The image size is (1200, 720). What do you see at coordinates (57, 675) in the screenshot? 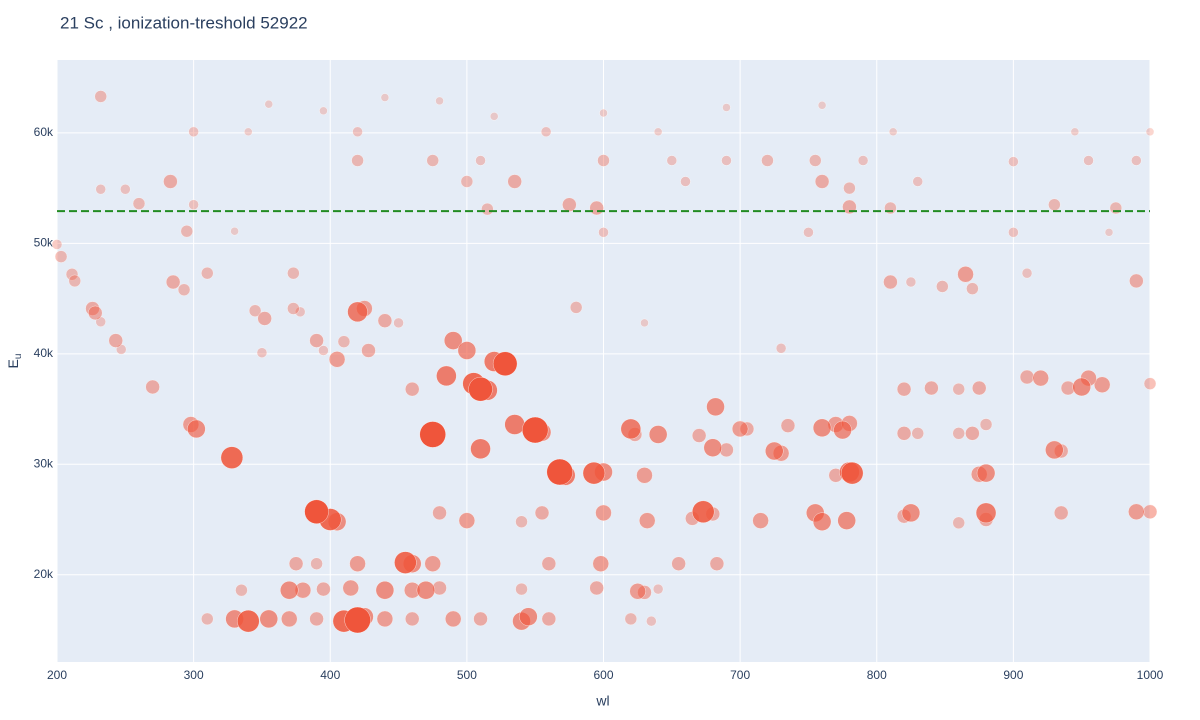
I see `x-tick-label: 200` at bounding box center [57, 675].